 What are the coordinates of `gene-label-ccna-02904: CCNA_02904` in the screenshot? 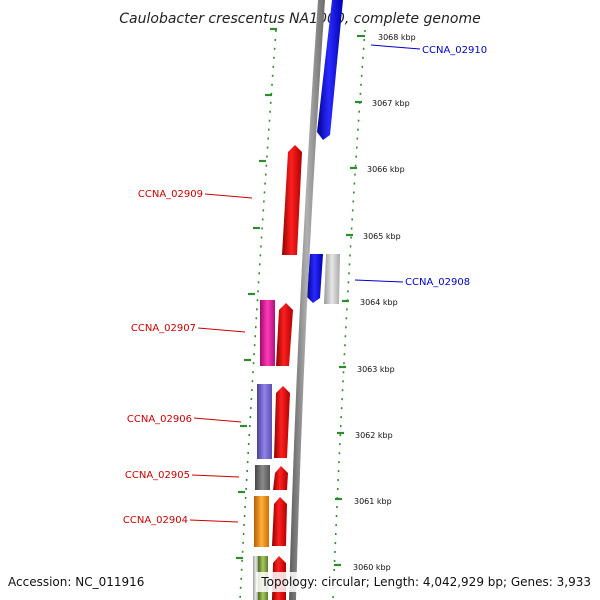 It's located at (155, 520).